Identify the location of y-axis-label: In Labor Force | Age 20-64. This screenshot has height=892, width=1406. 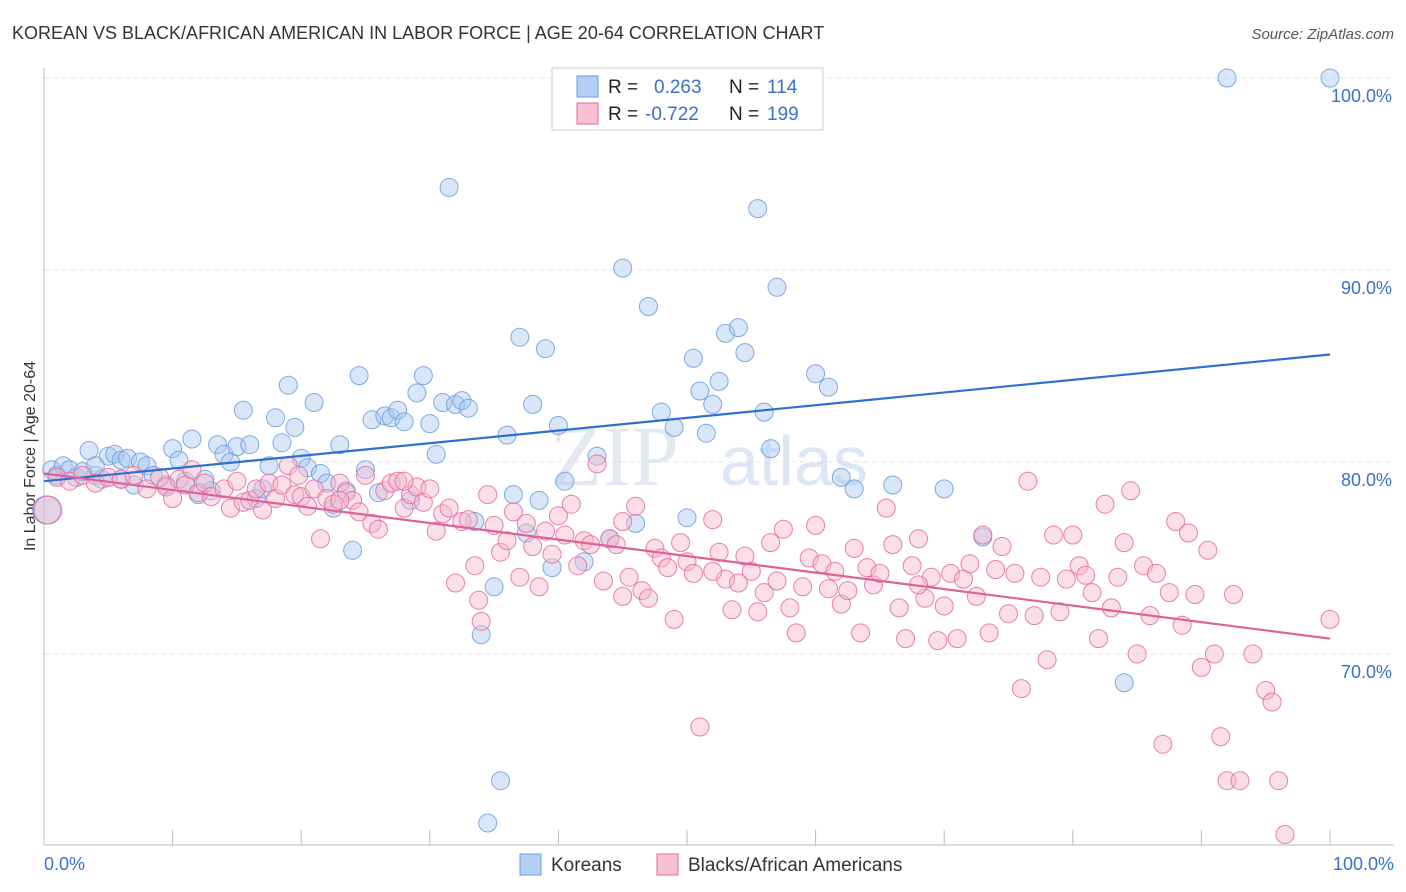
(30, 456).